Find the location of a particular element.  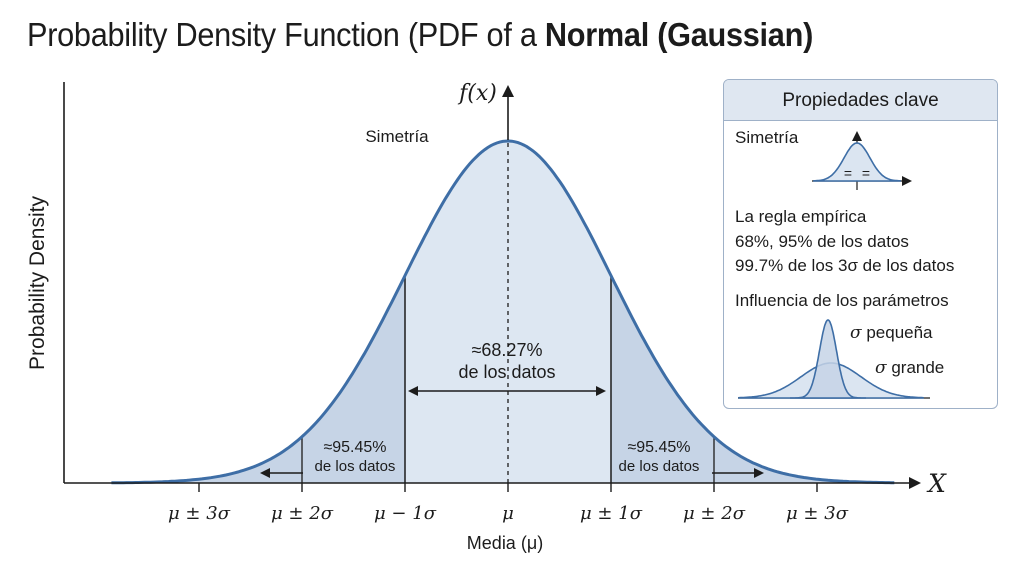

panel-symmetry-label: Simetría is located at coordinates (767, 137).